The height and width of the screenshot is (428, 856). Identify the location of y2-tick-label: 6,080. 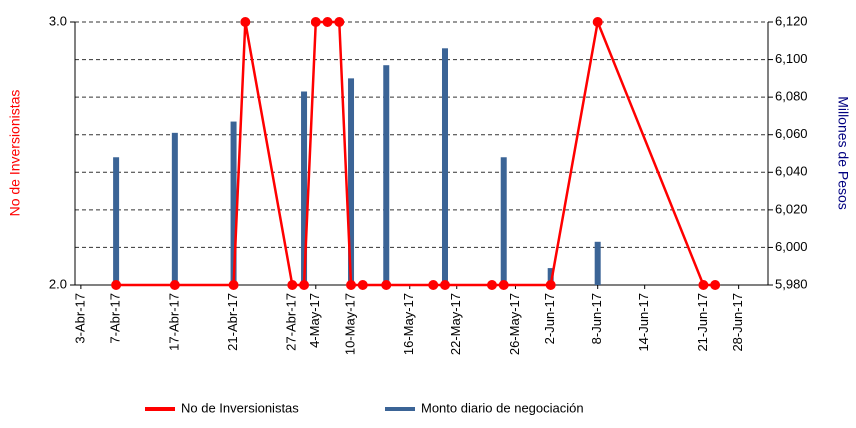
(791, 96).